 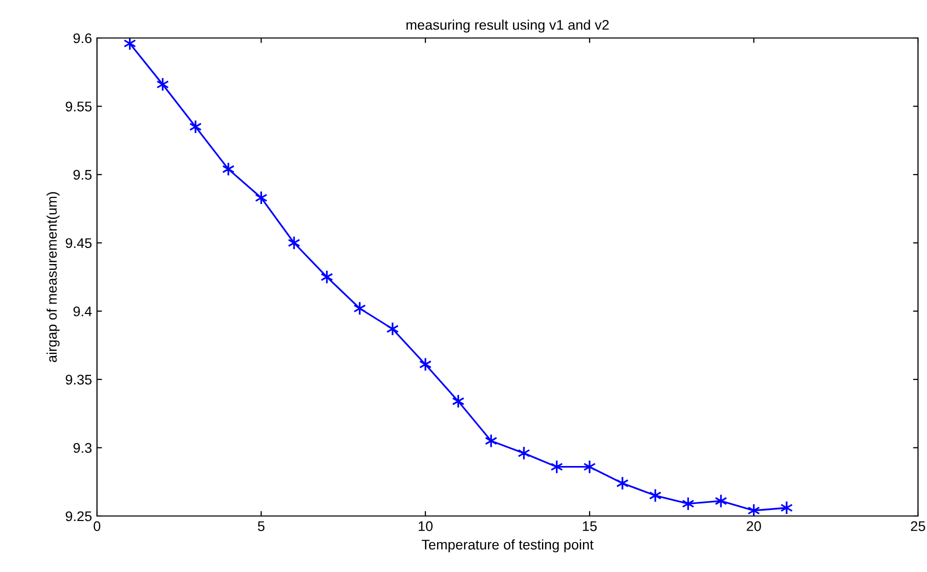 I want to click on y-tick-label: 9.3, so click(x=82, y=448).